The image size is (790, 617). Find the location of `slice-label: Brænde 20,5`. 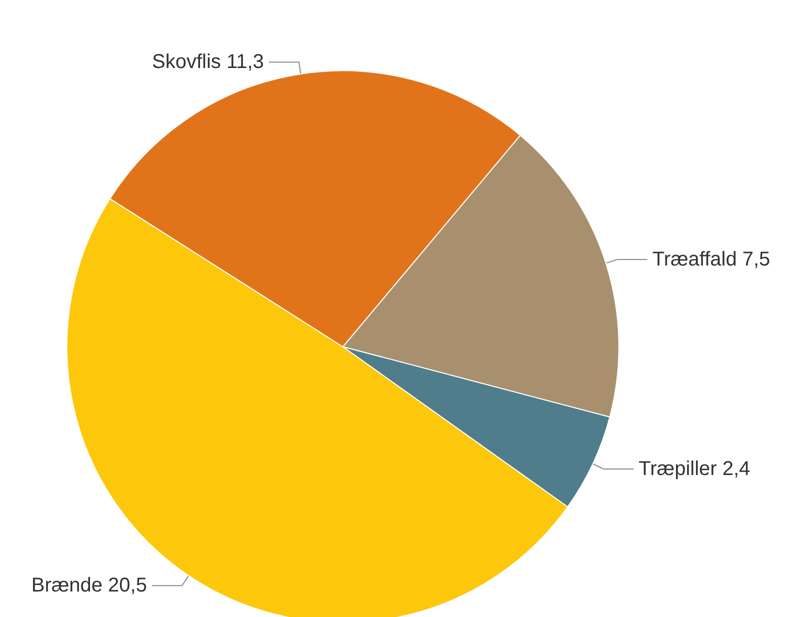

slice-label: Brænde 20,5 is located at coordinates (89, 585).